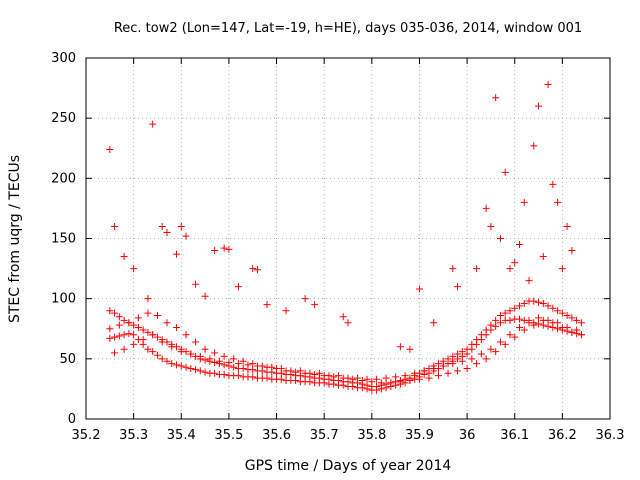 Image resolution: width=640 pixels, height=480 pixels. I want to click on x-tick-label: 35.7, so click(324, 435).